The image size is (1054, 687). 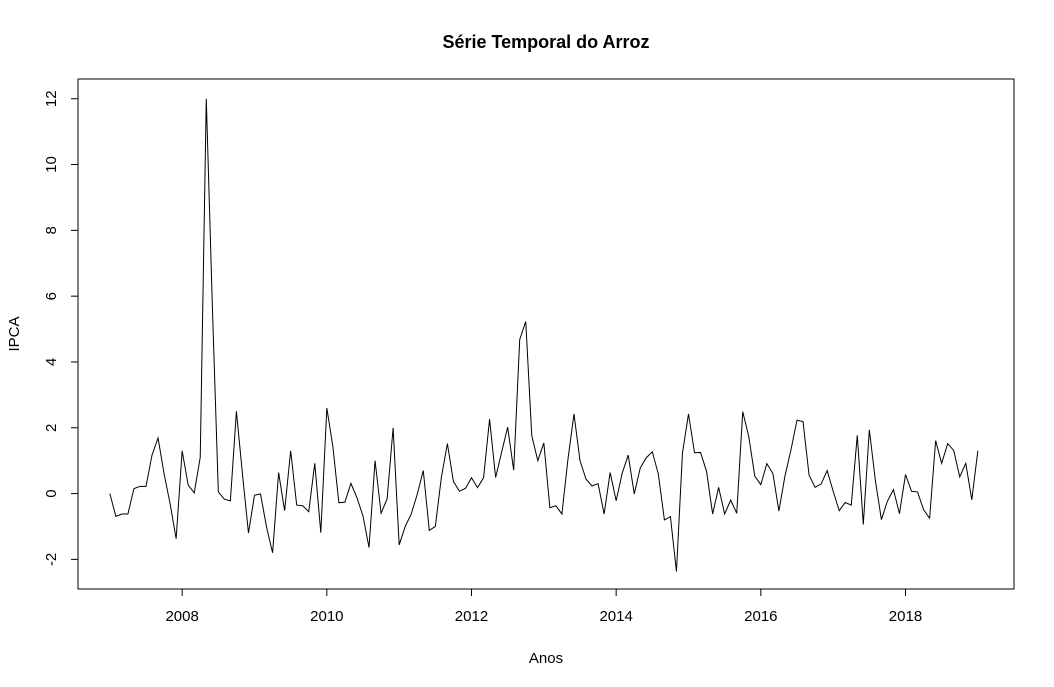 What do you see at coordinates (14, 333) in the screenshot?
I see `y-axis-label: IPCA` at bounding box center [14, 333].